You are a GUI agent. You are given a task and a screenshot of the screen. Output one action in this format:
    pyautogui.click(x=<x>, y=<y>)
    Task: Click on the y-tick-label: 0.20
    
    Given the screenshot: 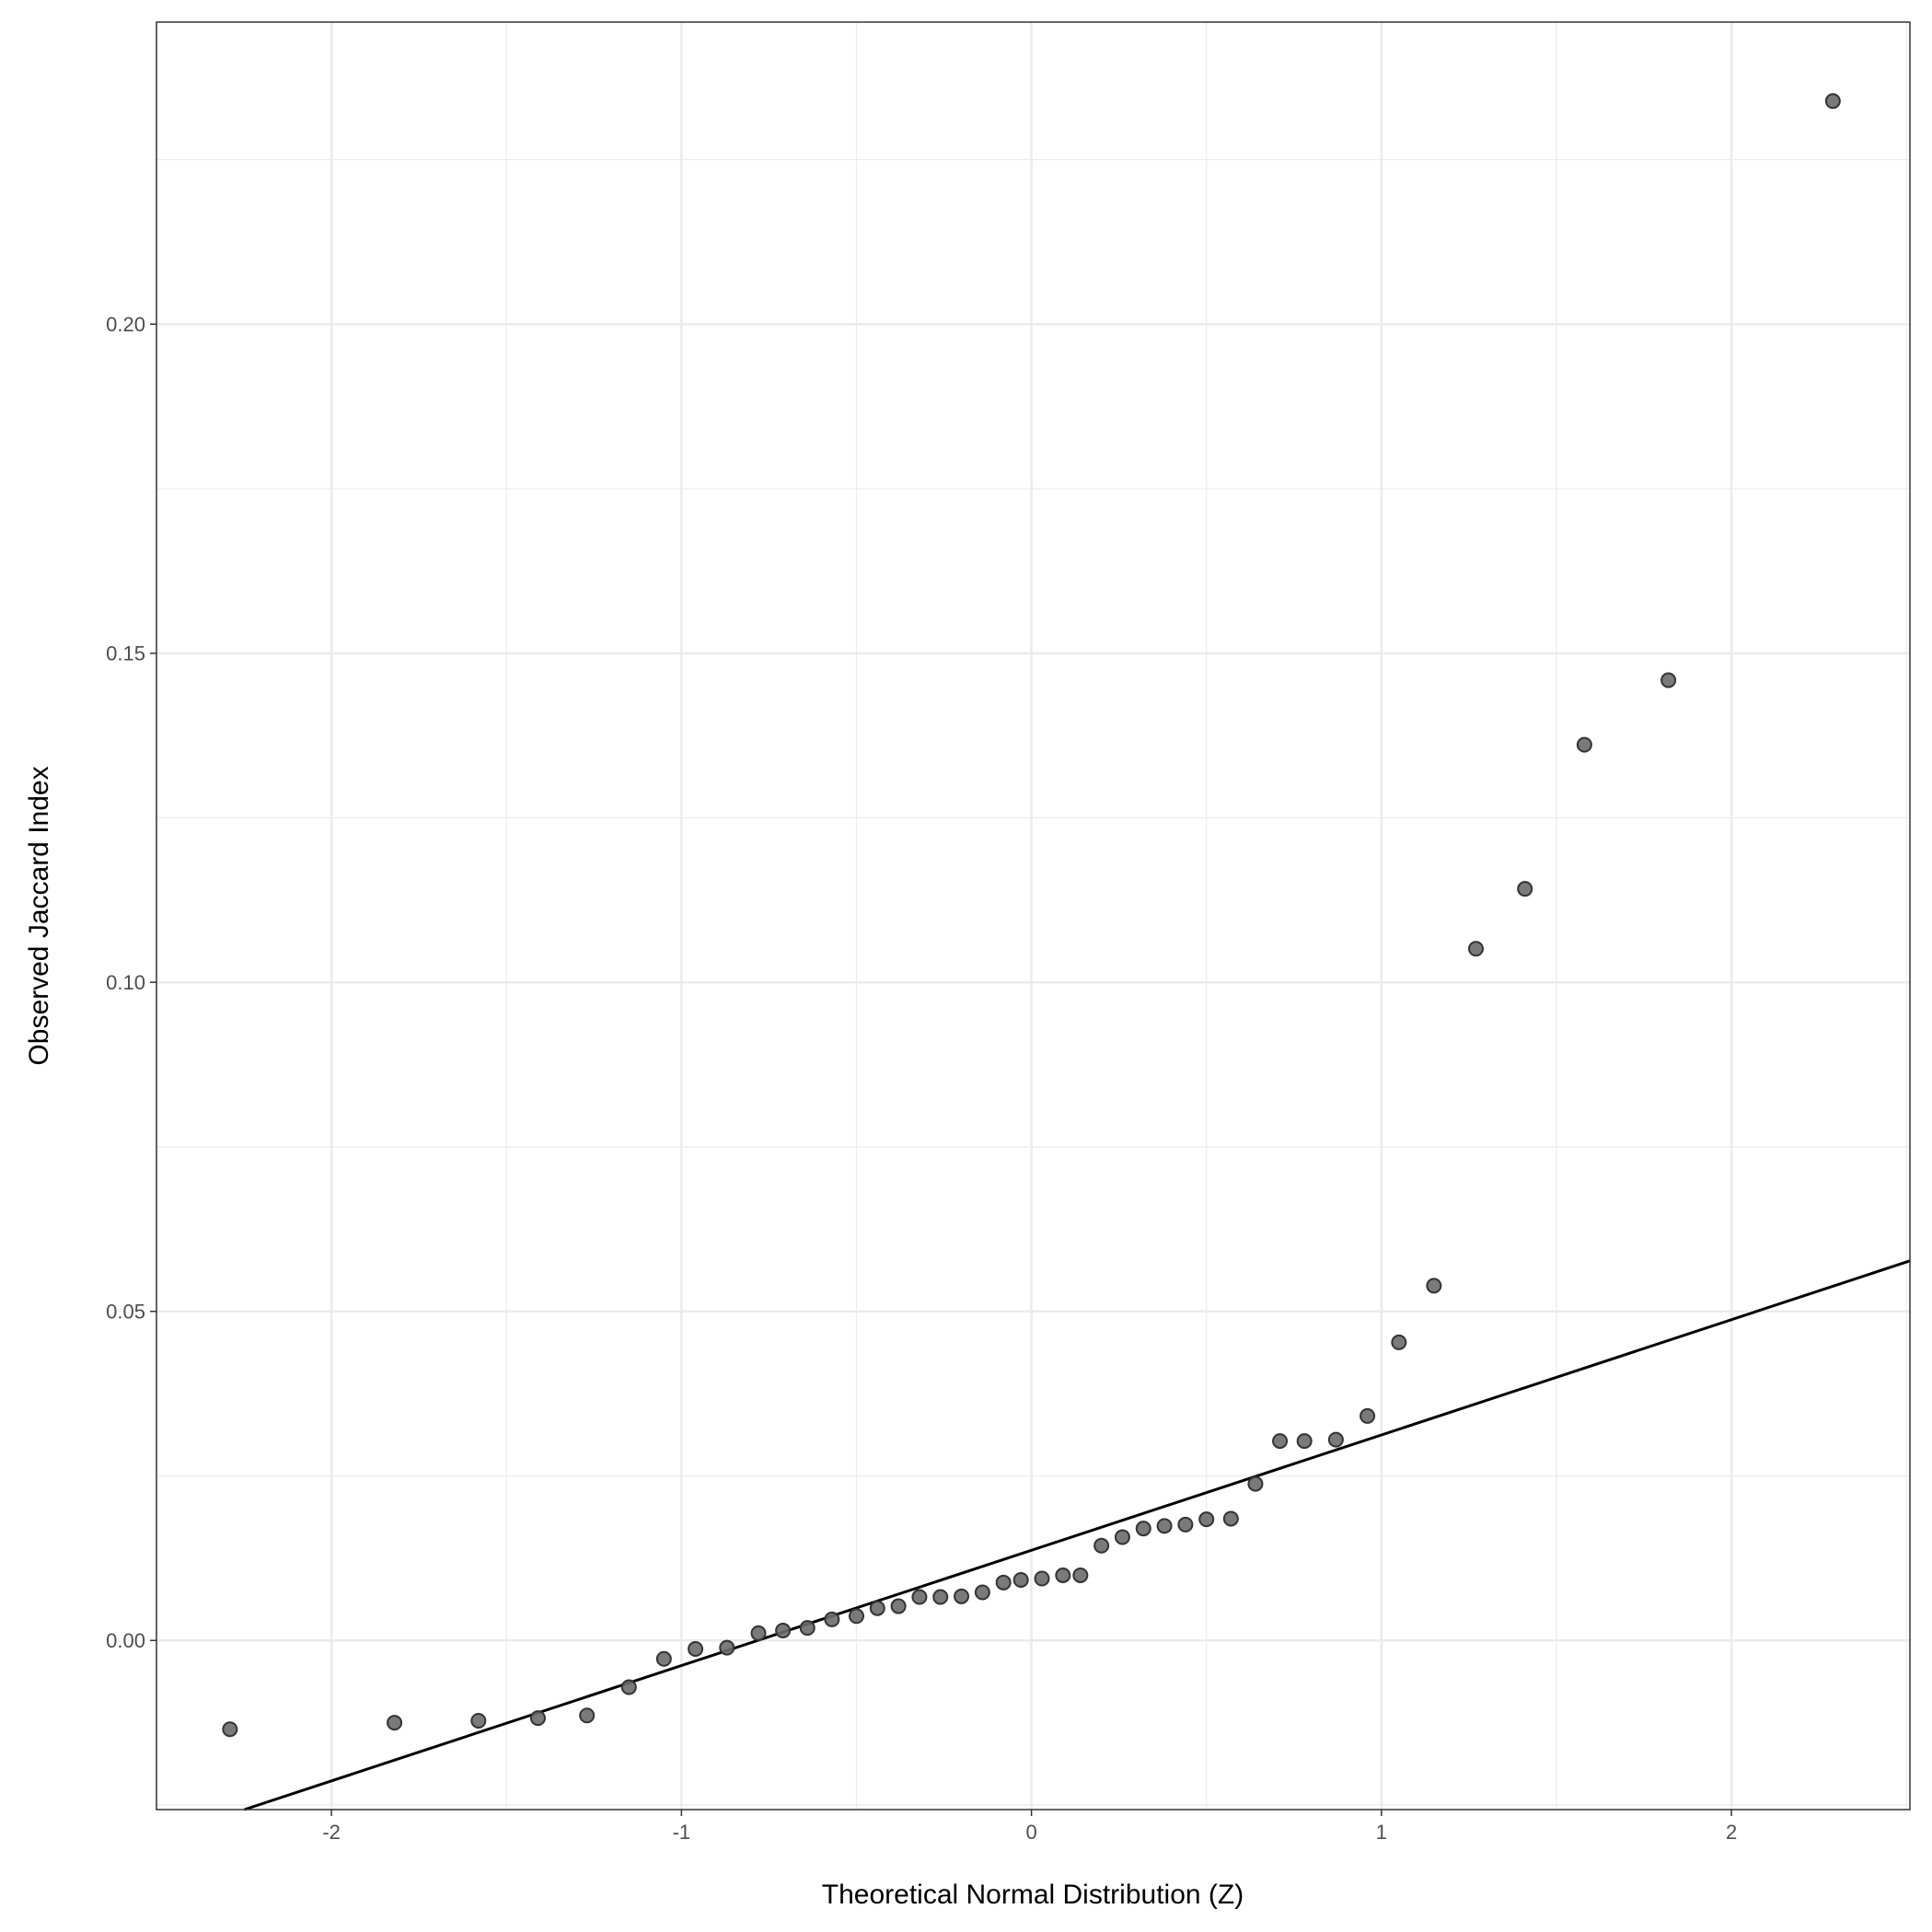 What is the action you would take?
    pyautogui.click(x=126, y=325)
    